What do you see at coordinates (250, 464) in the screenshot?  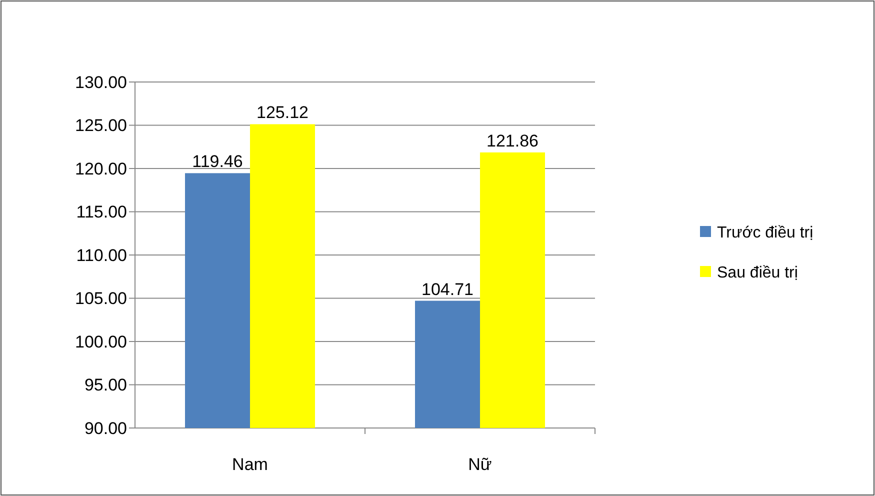 I see `x-tick-label: Nam` at bounding box center [250, 464].